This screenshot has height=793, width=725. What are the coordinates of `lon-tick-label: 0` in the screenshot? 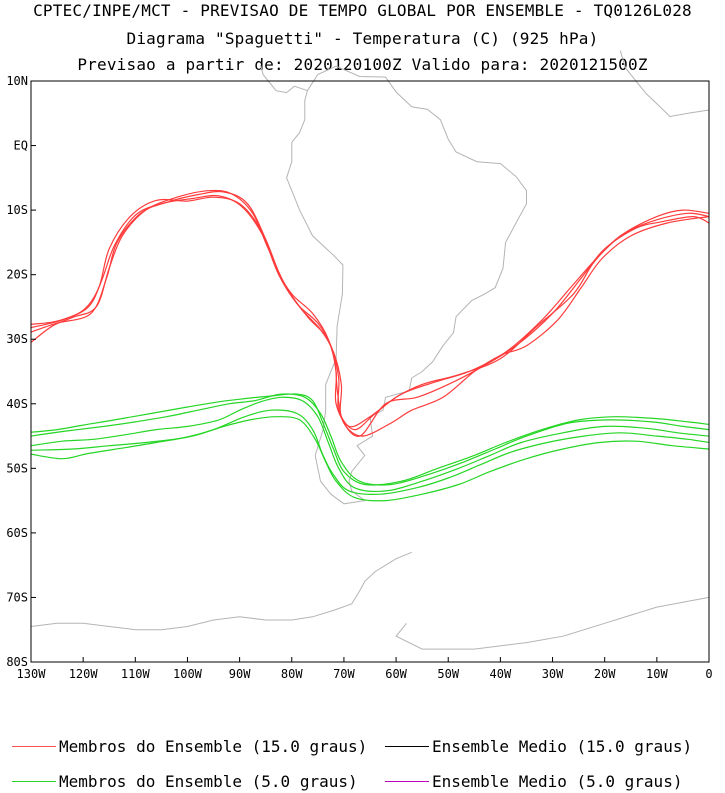 It's located at (708, 674).